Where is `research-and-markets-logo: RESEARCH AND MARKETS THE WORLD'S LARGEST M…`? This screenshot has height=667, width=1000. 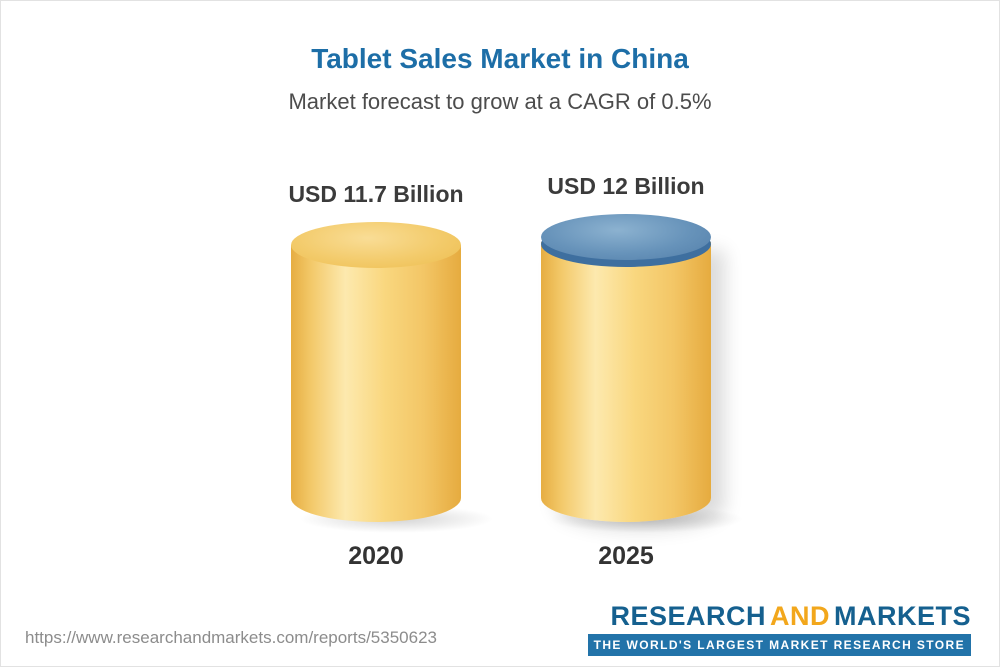 research-and-markets-logo: RESEARCH AND MARKETS THE WORLD'S LARGEST M… is located at coordinates (779, 628).